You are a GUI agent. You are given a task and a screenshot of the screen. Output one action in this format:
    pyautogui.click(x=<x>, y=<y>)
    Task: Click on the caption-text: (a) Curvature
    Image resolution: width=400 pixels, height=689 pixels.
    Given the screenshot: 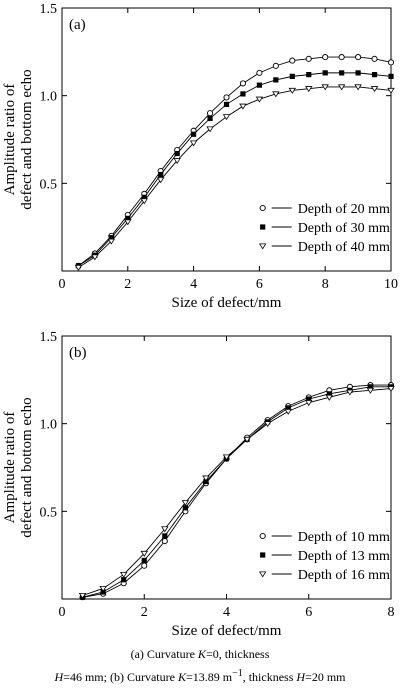 What is the action you would take?
    pyautogui.click(x=164, y=654)
    